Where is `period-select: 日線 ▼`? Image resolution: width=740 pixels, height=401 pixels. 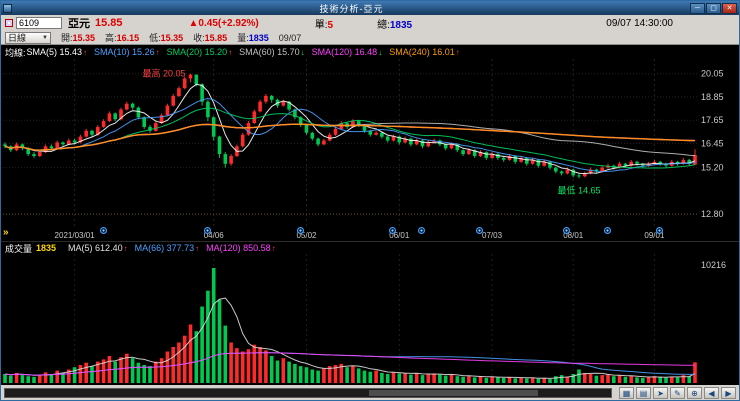 period-select: 日線 ▼ is located at coordinates (28, 37).